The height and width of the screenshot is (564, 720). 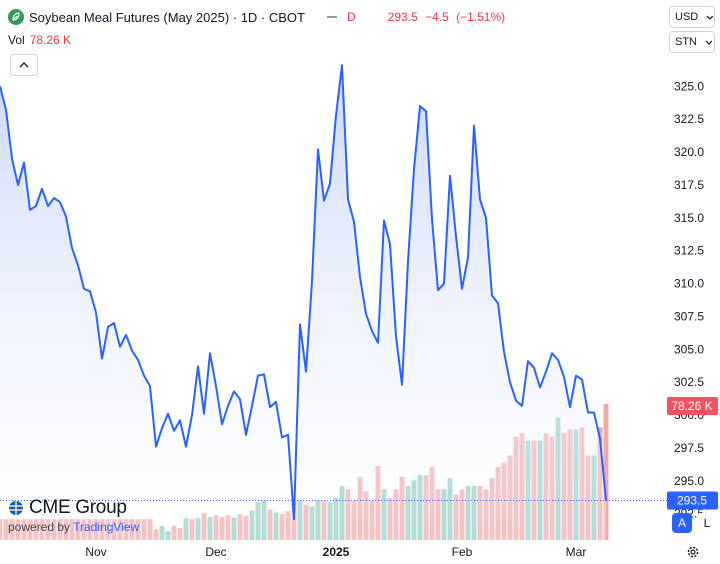 I want to click on y-axis-tick-label: 322.5, so click(x=689, y=119).